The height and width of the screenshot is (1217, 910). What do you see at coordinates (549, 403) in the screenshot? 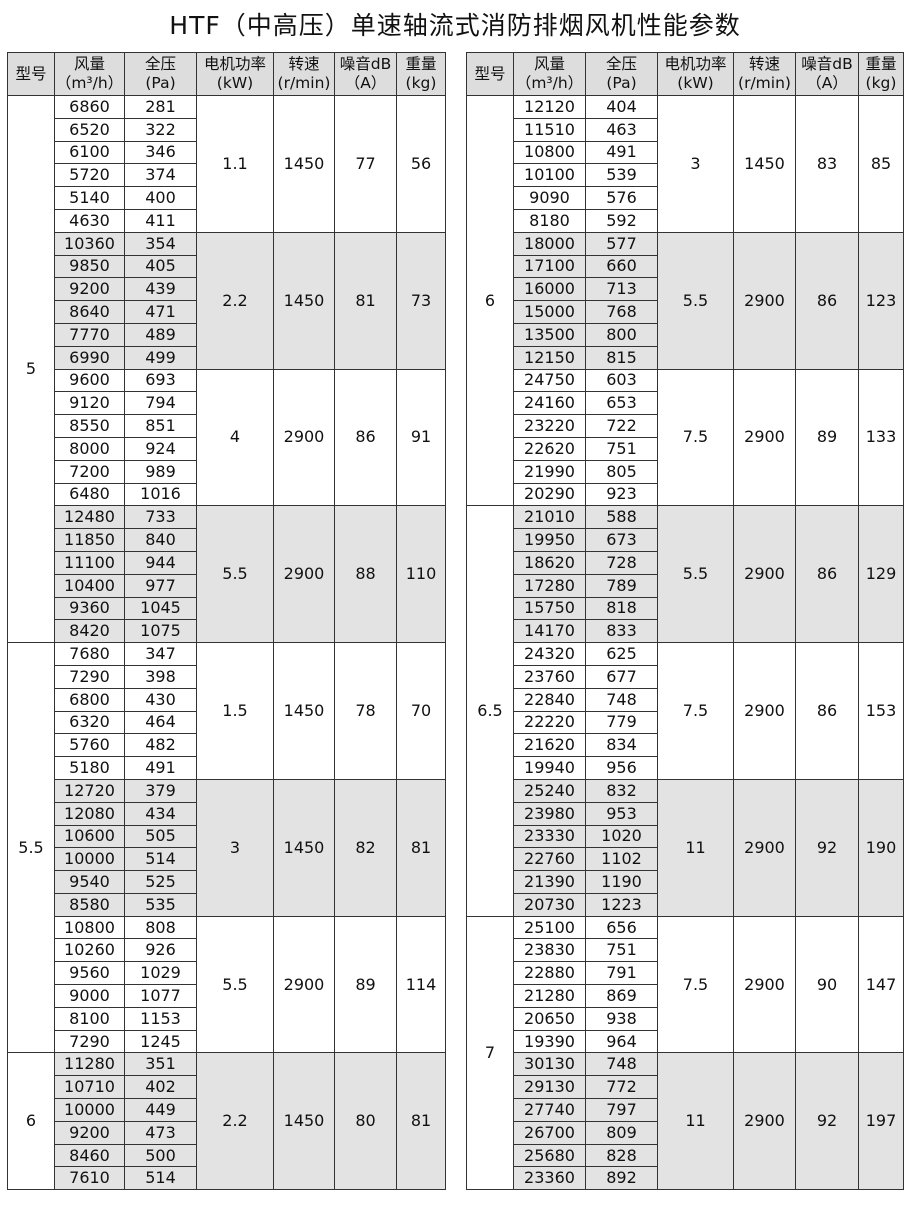
I see `airflow-cell: 24160` at bounding box center [549, 403].